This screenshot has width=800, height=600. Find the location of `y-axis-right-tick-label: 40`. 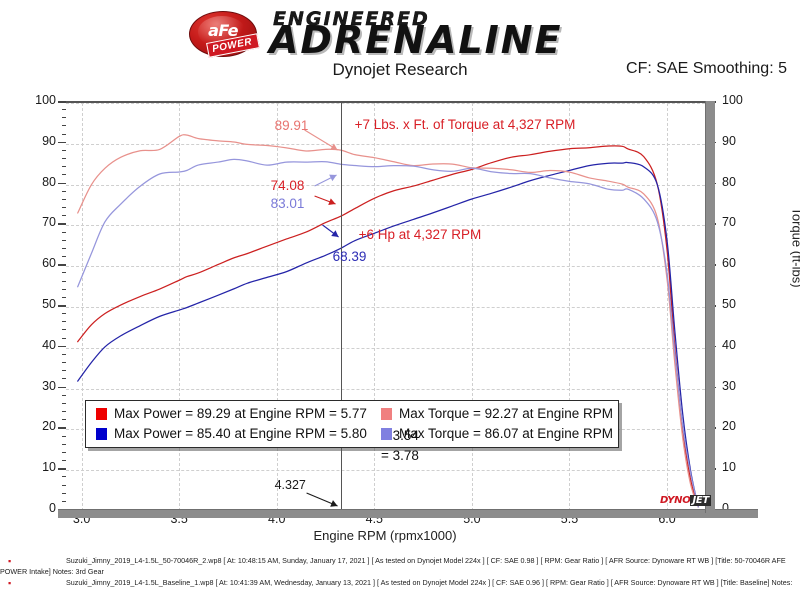

y-axis-right-tick-label: 40 is located at coordinates (729, 344).